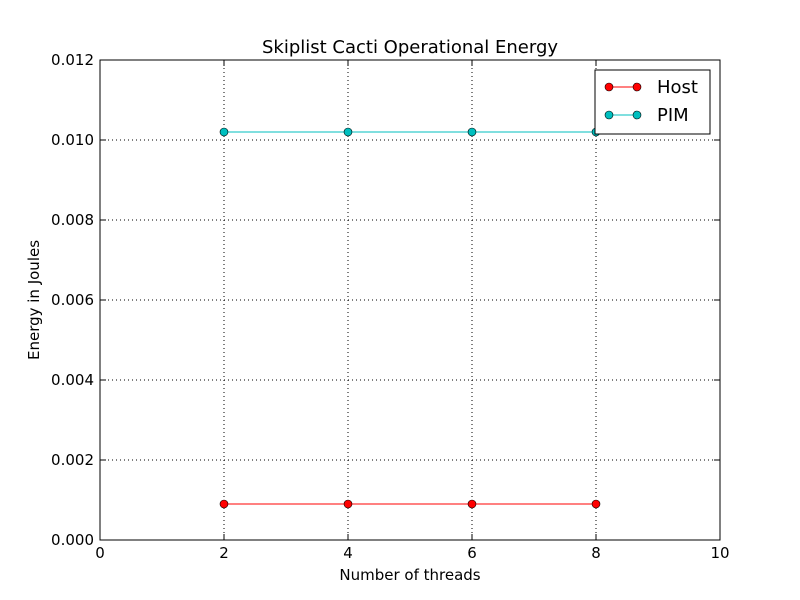 The image size is (800, 600). Describe the element at coordinates (677, 87) in the screenshot. I see `legend-label-host: Host` at that location.